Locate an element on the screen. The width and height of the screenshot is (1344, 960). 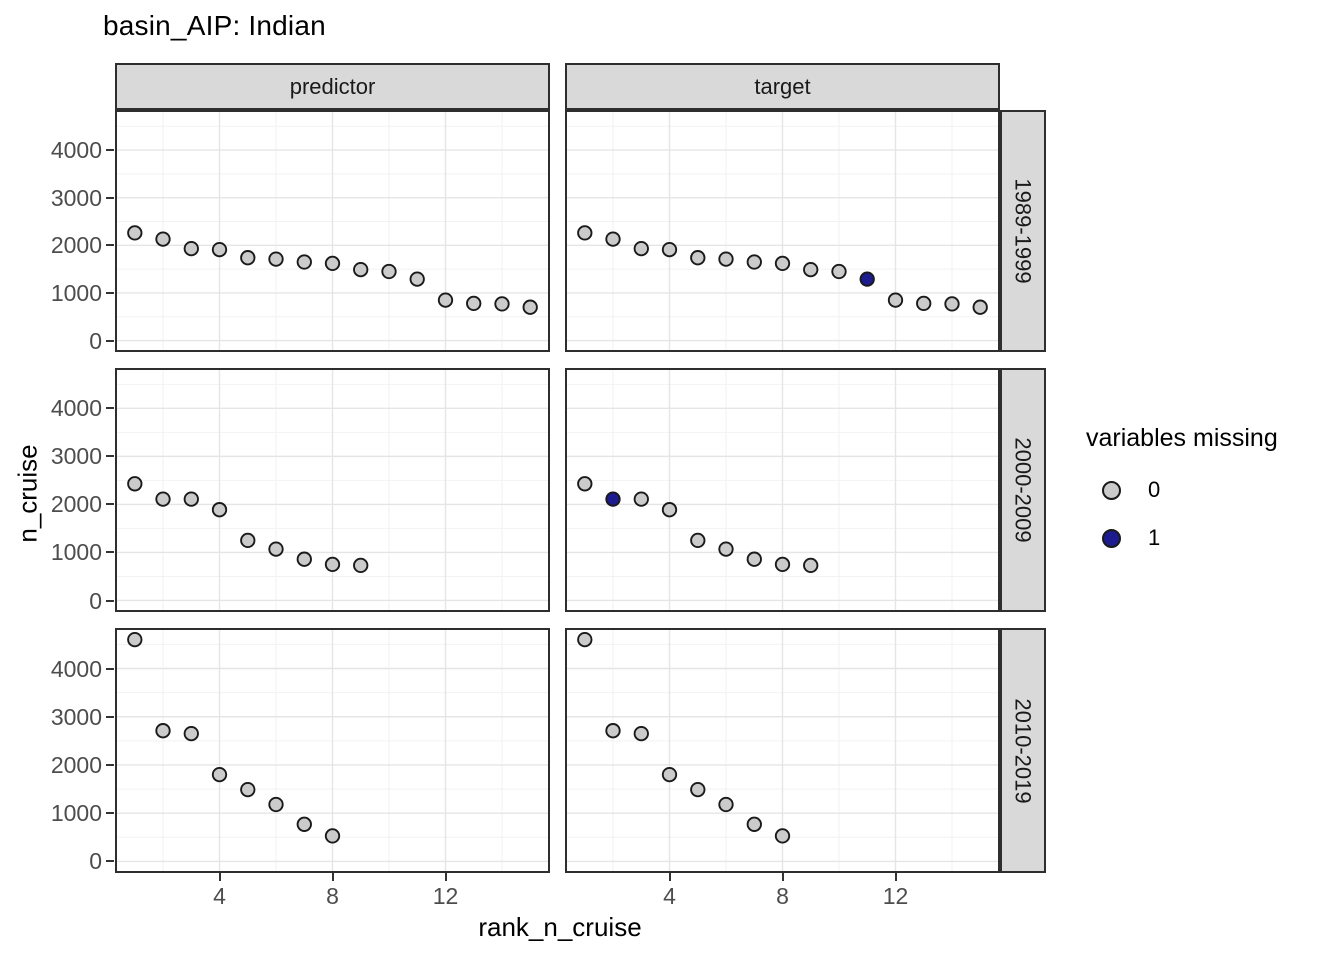
facet-strip-1989-1999-label: 1989-1999 is located at coordinates (1023, 231).